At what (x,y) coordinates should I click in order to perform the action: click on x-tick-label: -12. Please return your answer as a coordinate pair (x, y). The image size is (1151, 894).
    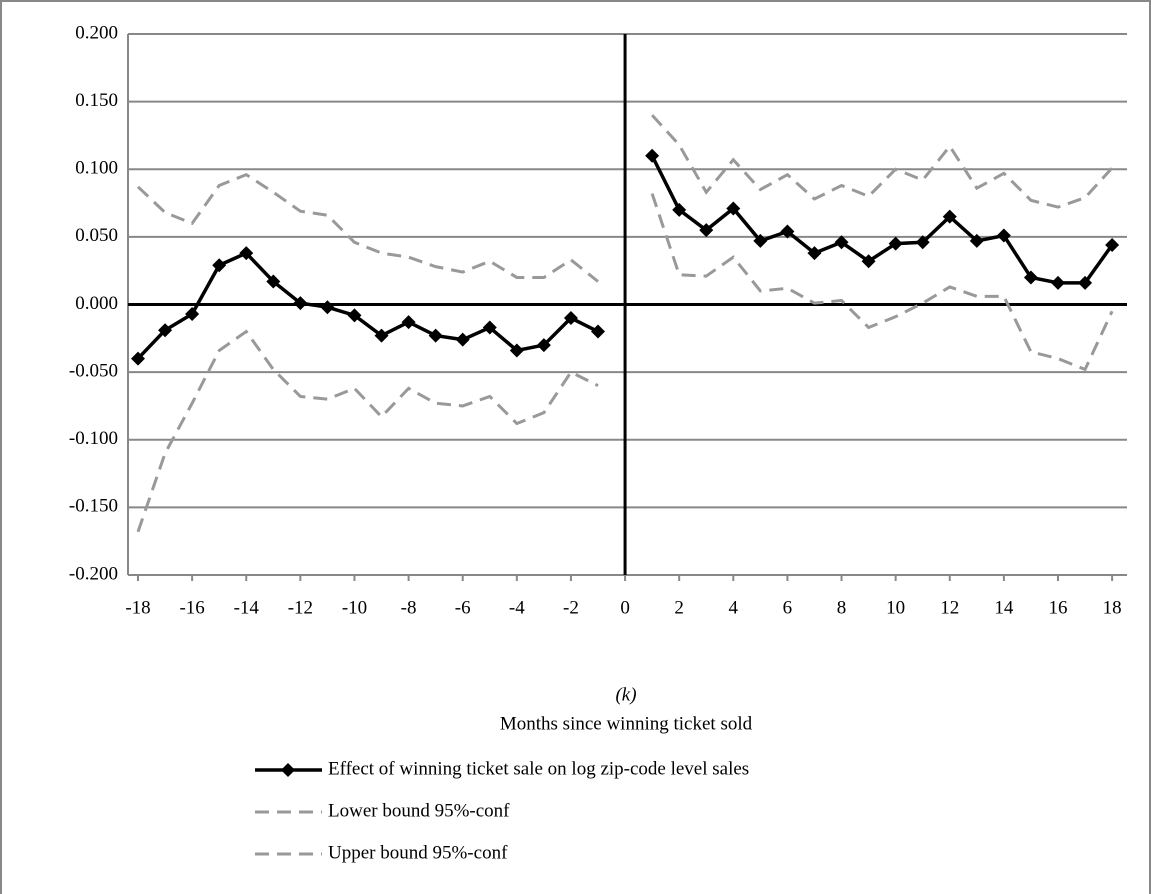
    Looking at the image, I should click on (300, 607).